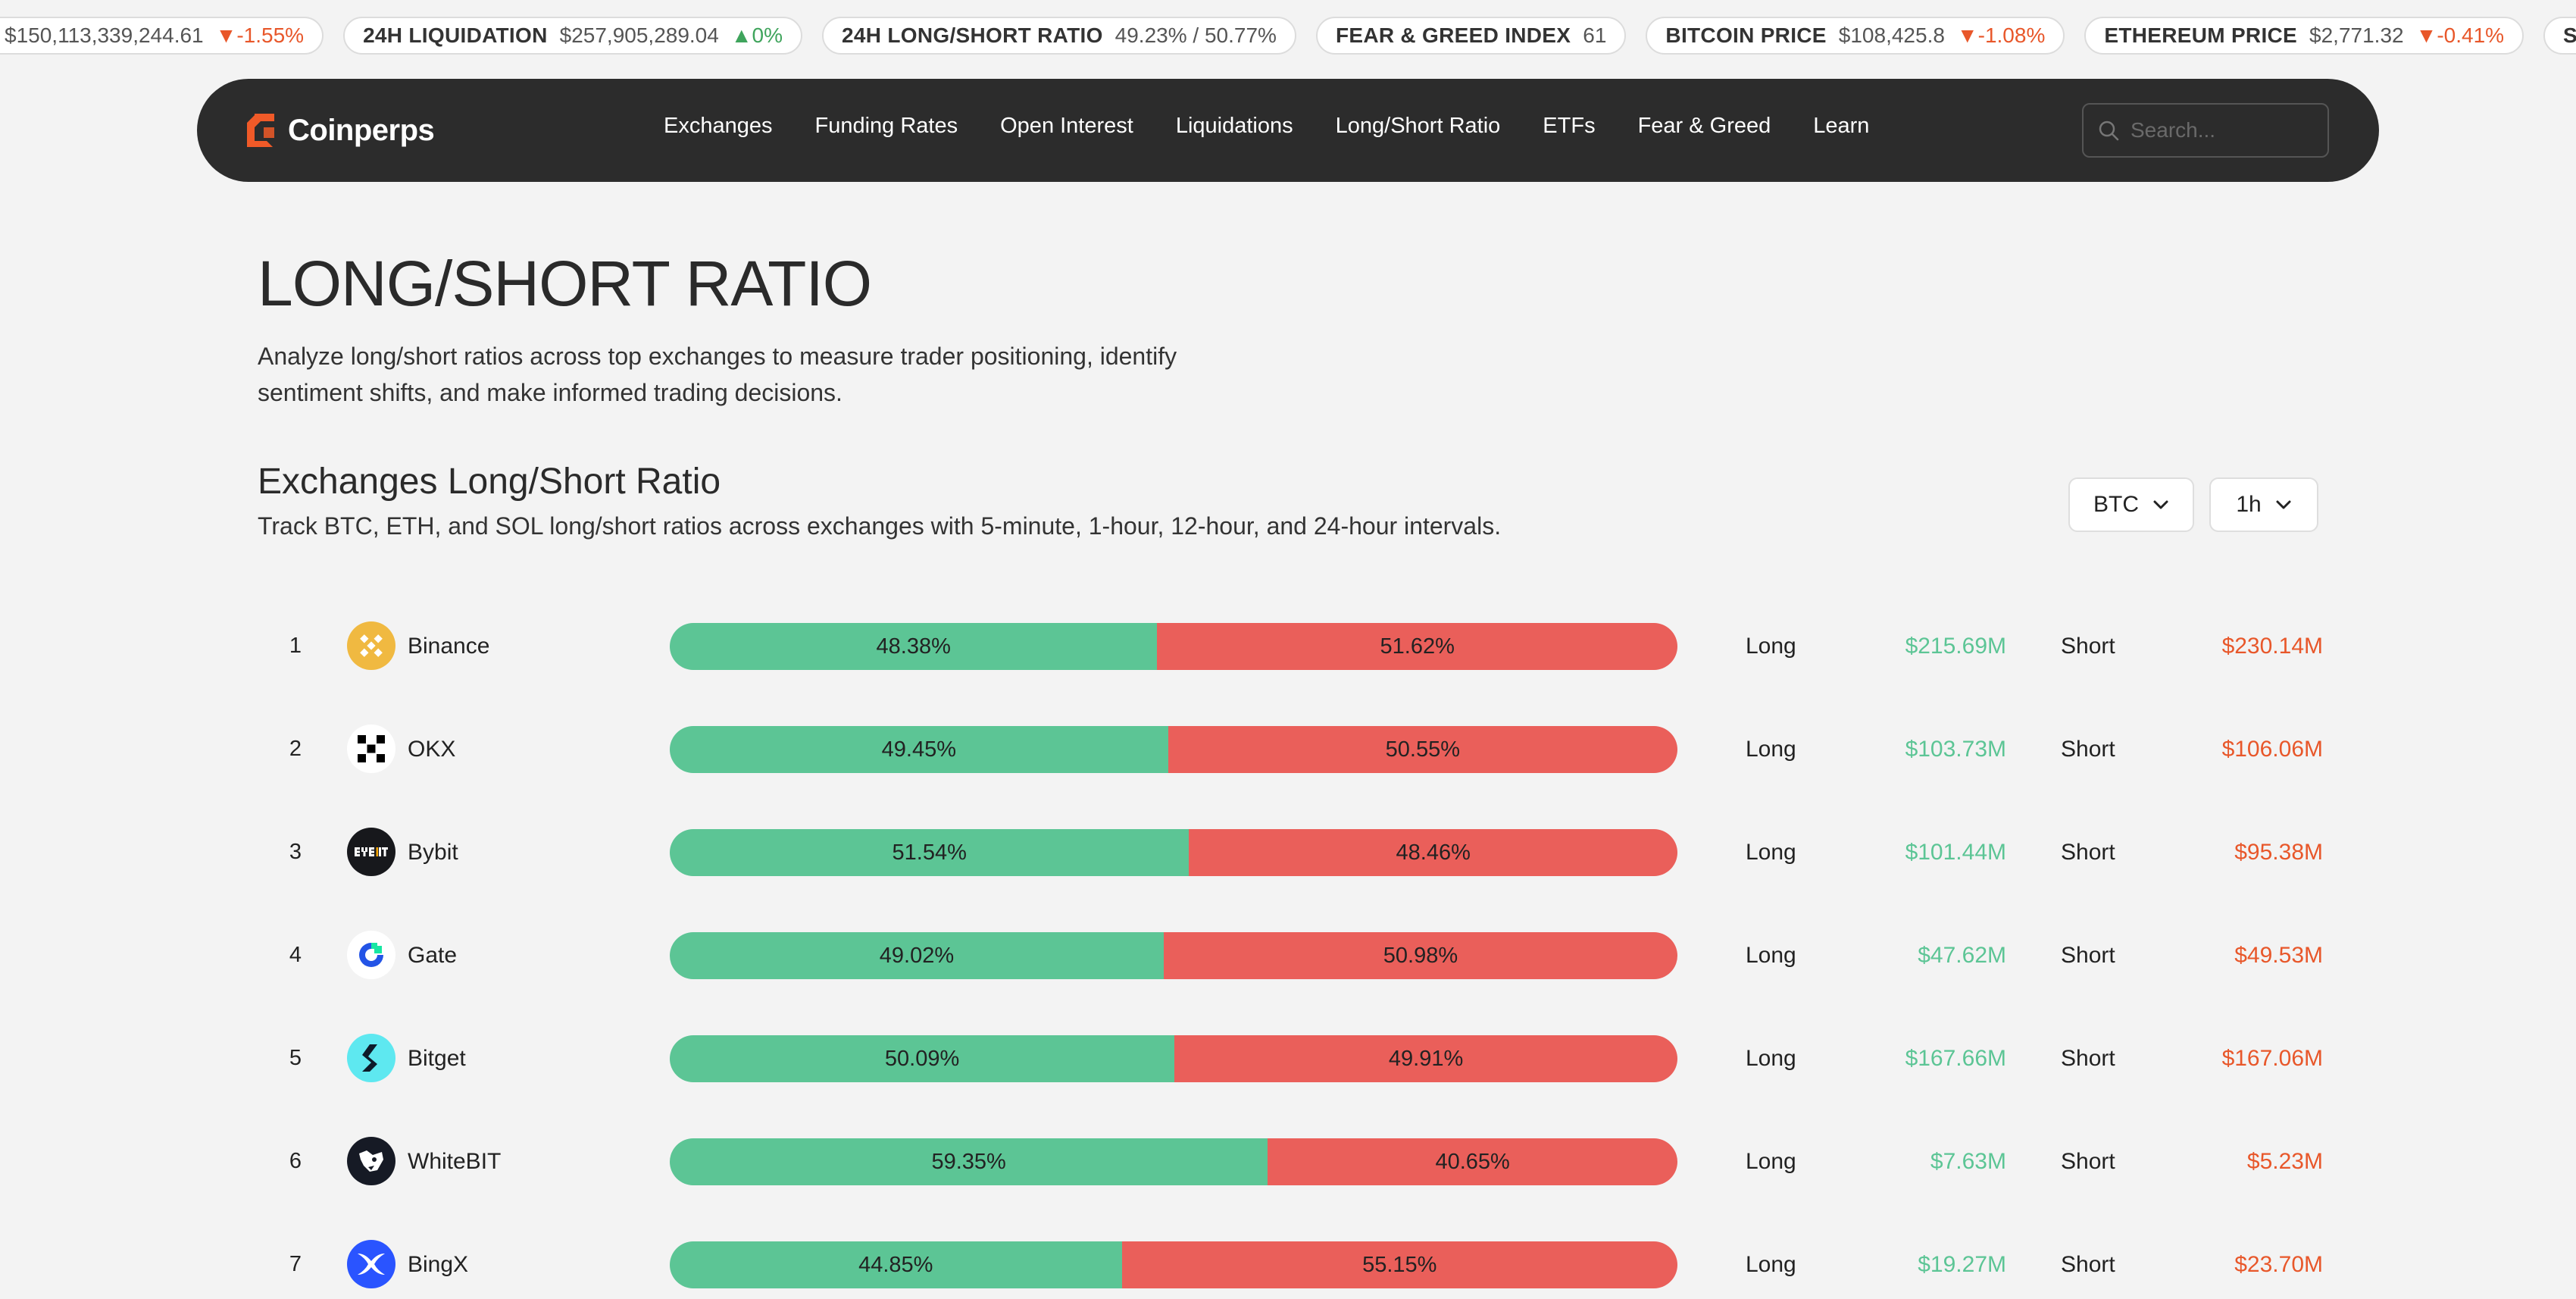  Describe the element at coordinates (1473, 1161) in the screenshot. I see `short-segment: 40.65%` at that location.